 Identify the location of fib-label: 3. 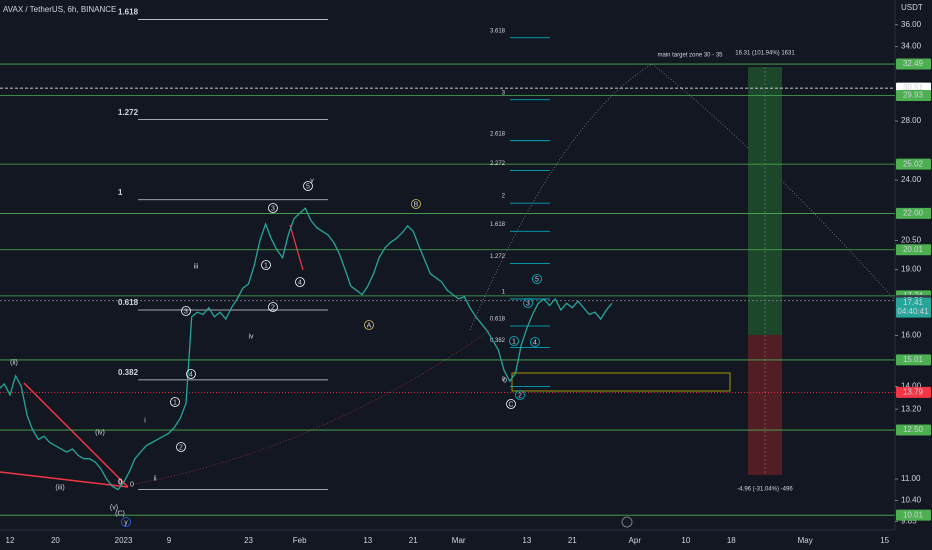
(504, 93).